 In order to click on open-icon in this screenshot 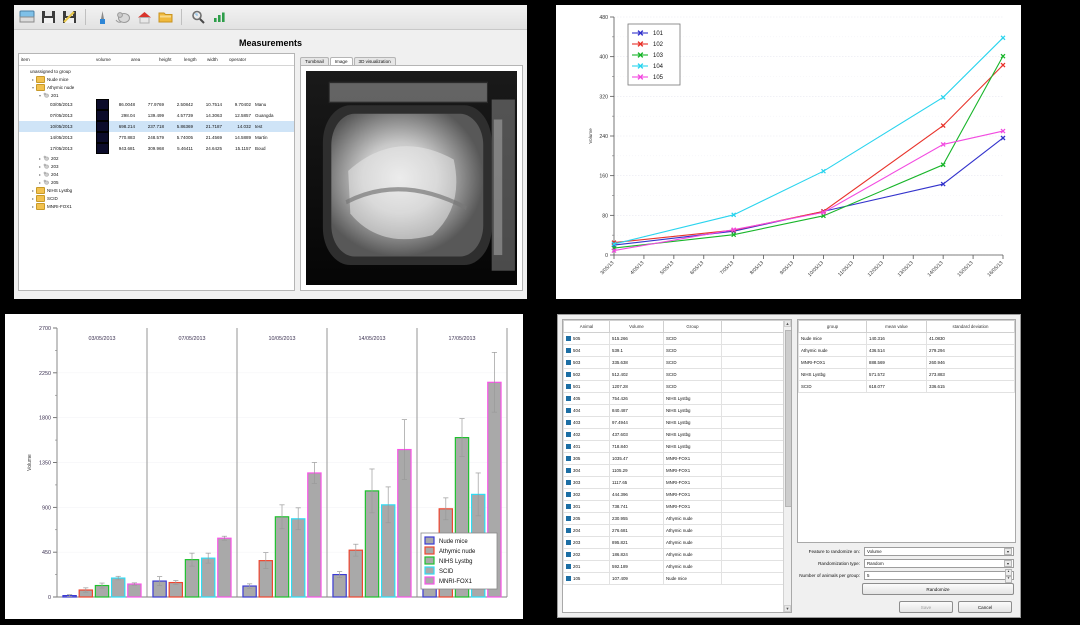, I will do `click(27, 17)`.